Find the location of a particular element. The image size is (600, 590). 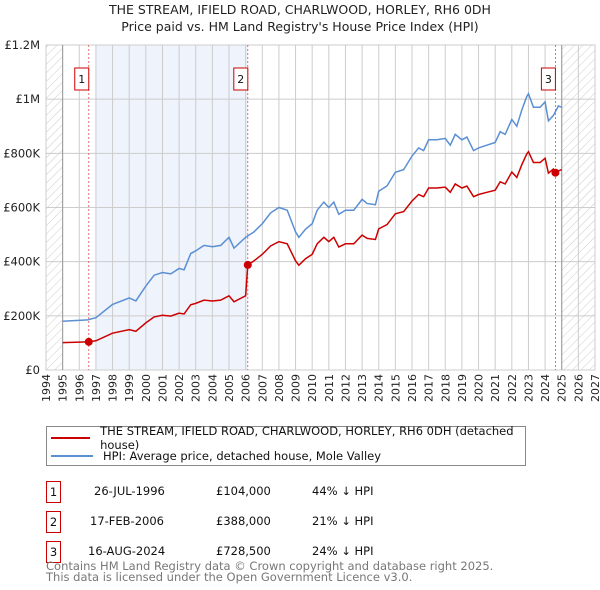

sale-date: 17-FEB-2006 is located at coordinates (127, 521).